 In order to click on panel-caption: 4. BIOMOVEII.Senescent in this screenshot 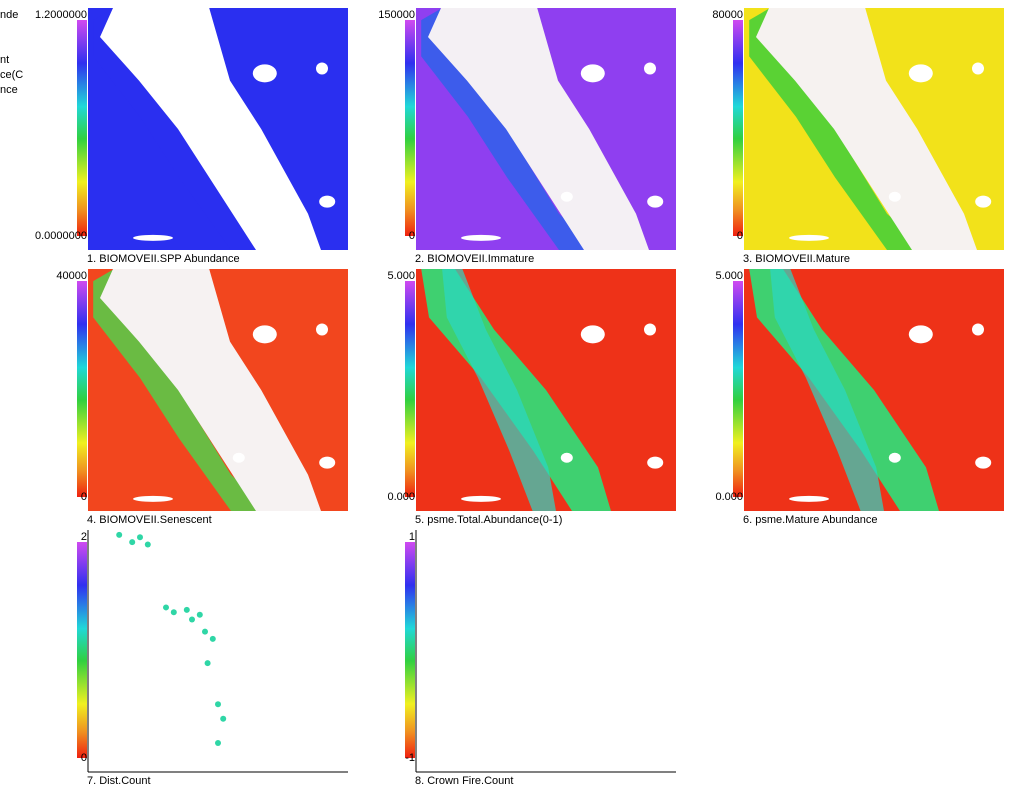, I will do `click(149, 520)`.